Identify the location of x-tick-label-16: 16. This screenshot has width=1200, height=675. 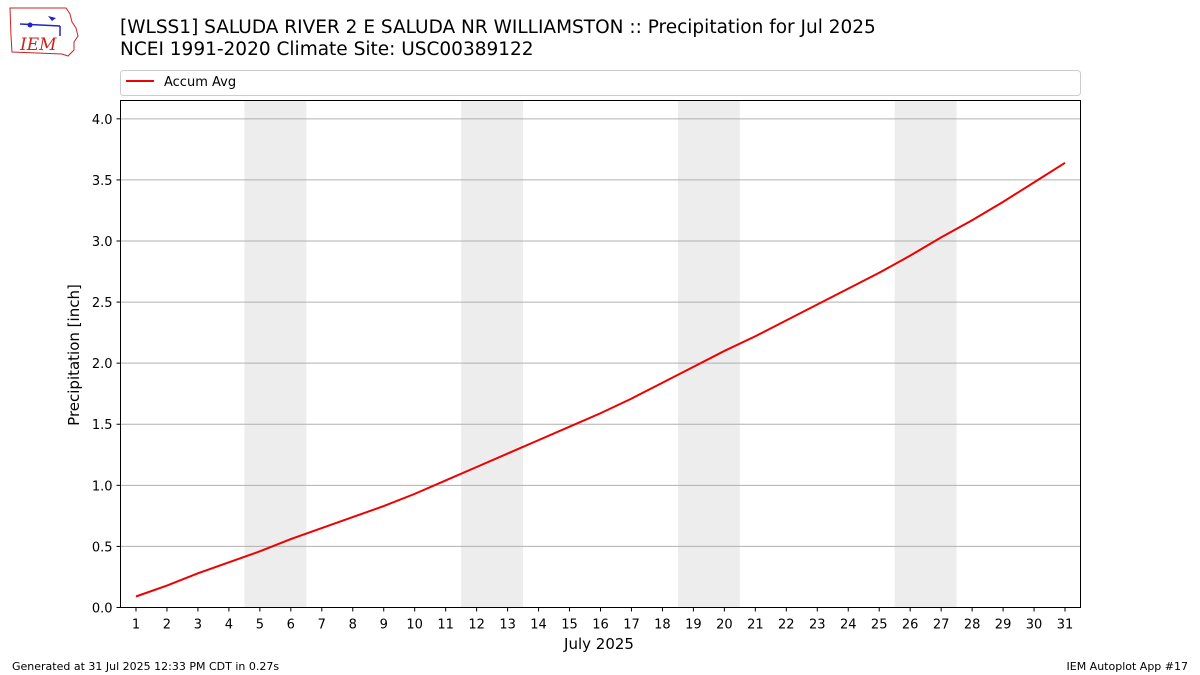
(600, 625).